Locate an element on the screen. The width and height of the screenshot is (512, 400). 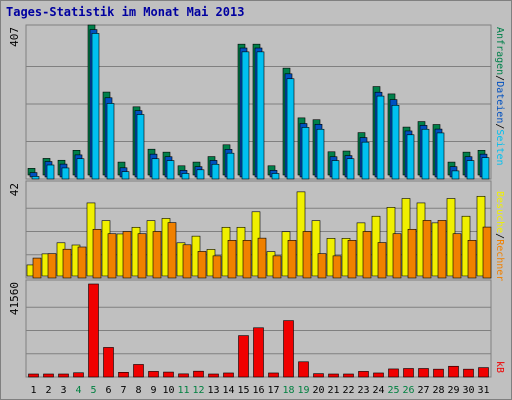
x-tick-label-13: 13 is located at coordinates (213, 390).